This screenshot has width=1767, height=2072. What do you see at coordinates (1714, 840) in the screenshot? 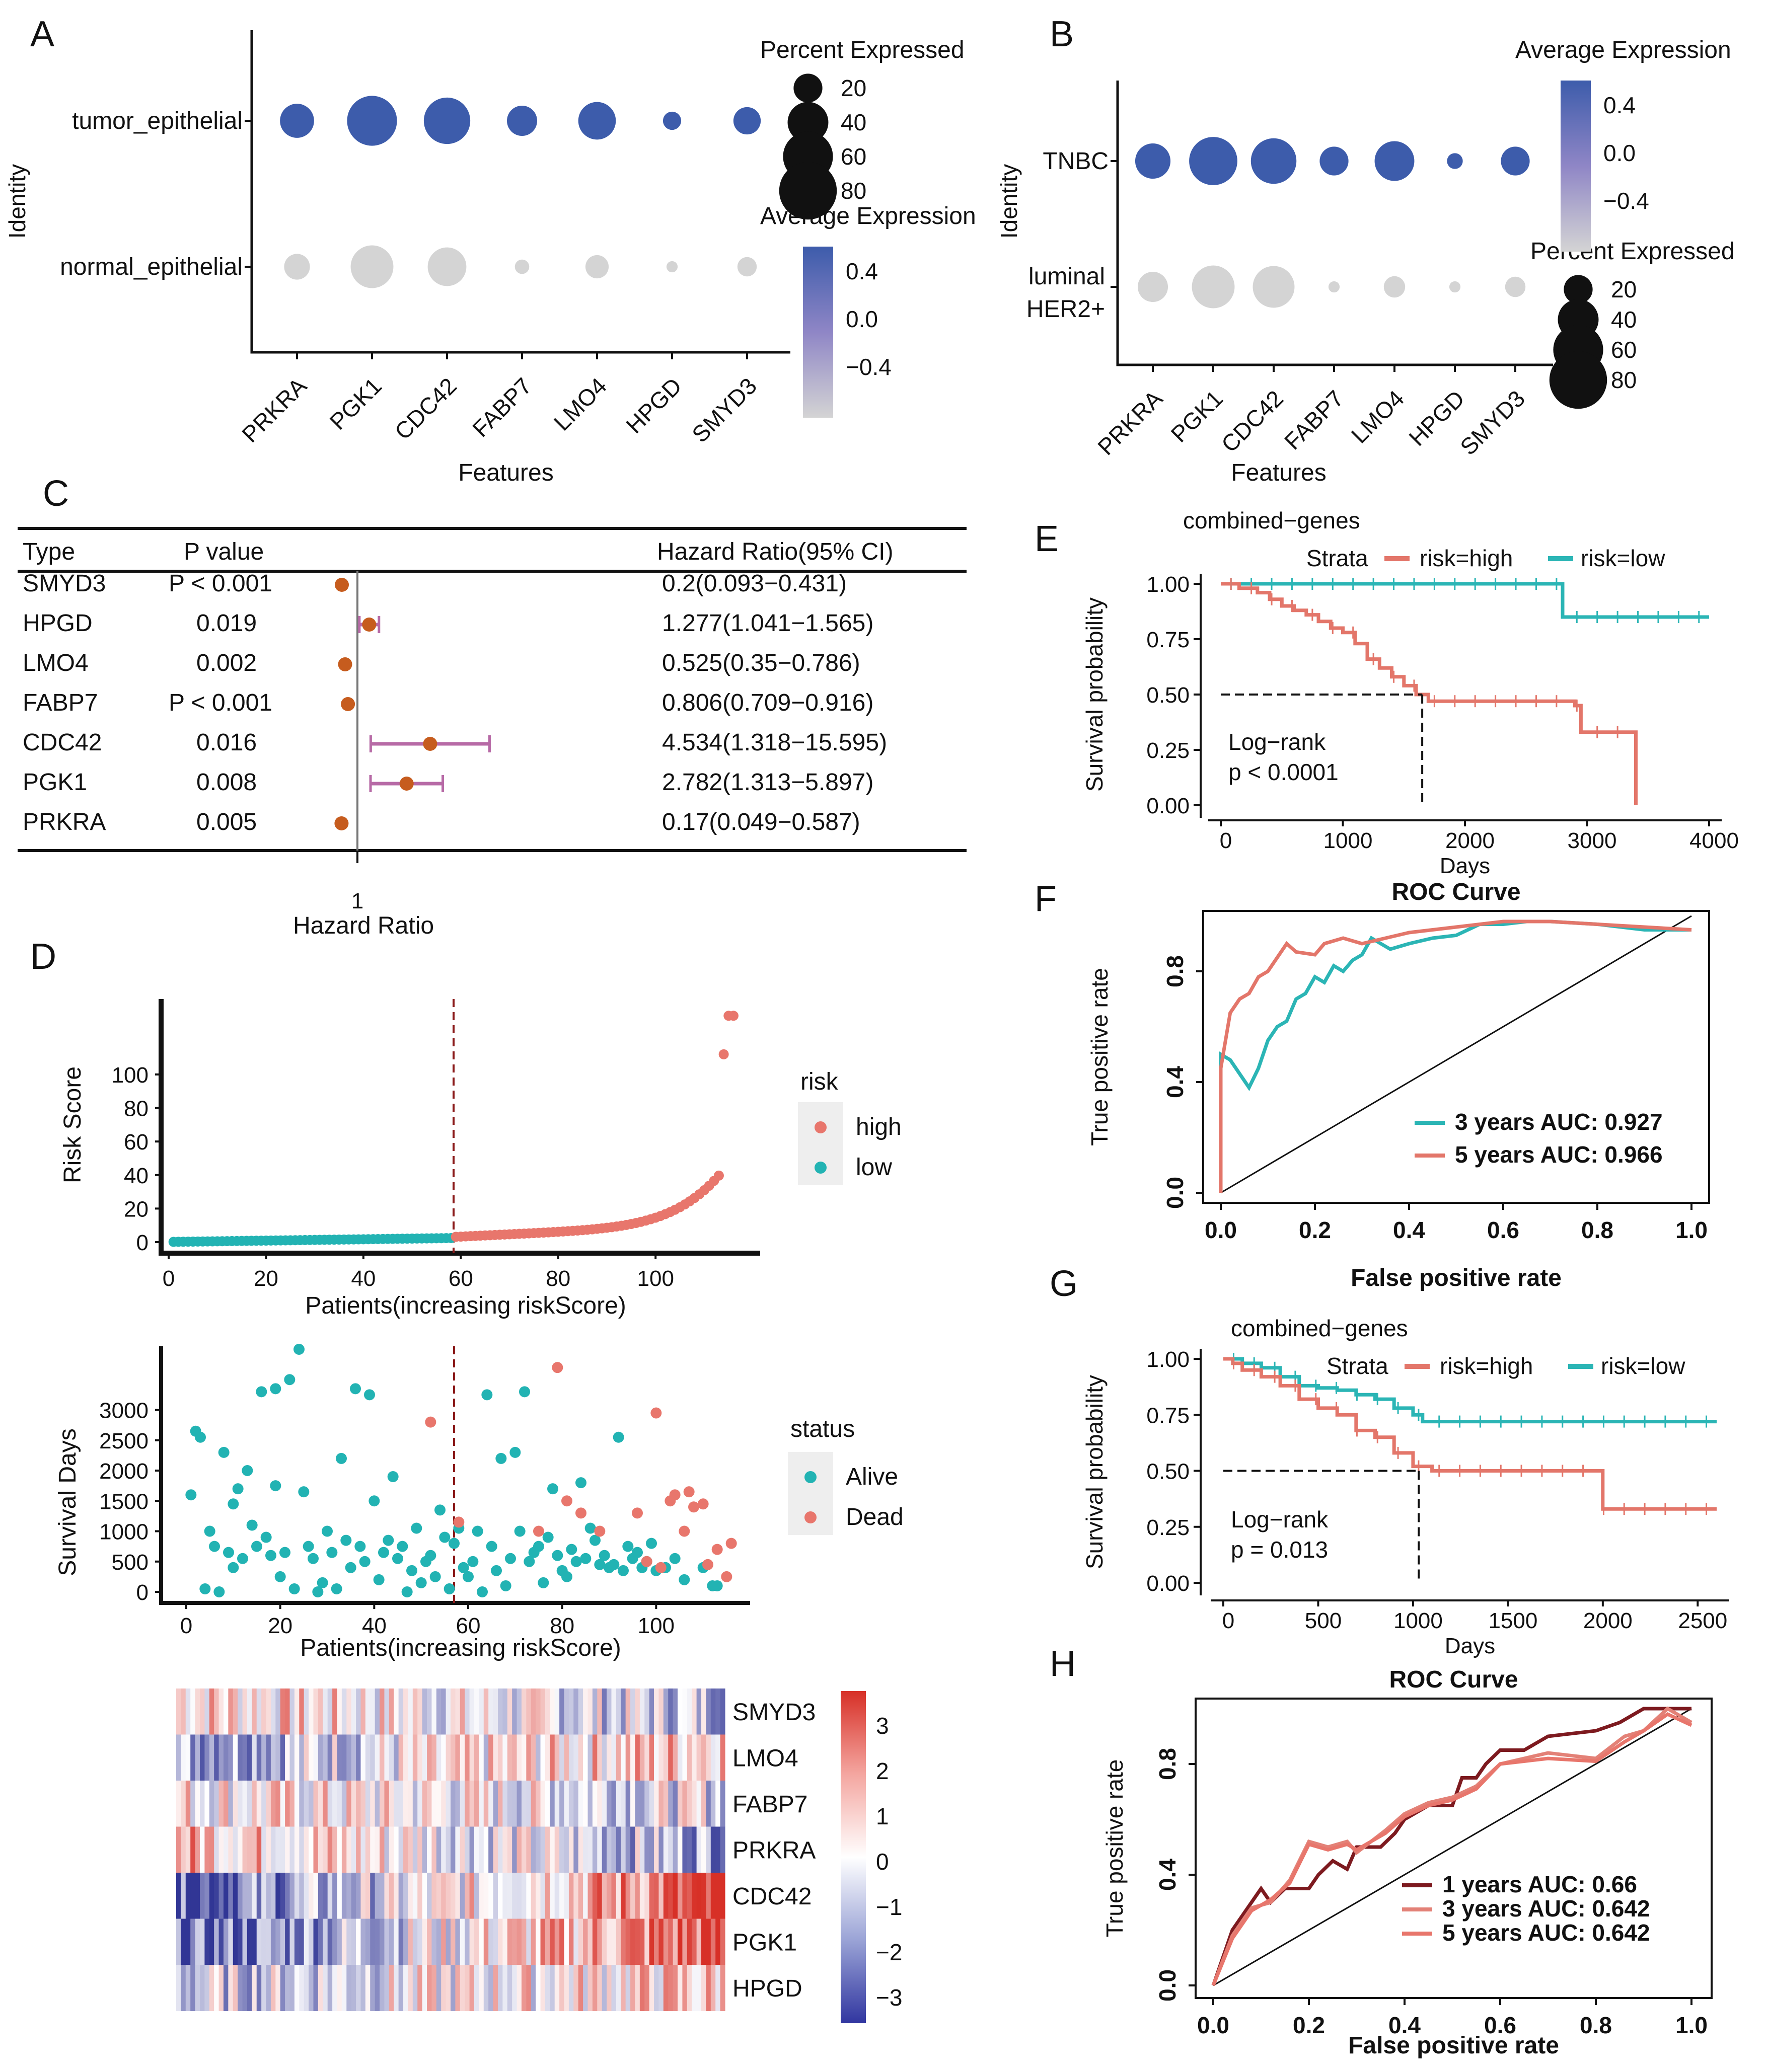
I see `x-tick-label: 4000` at bounding box center [1714, 840].